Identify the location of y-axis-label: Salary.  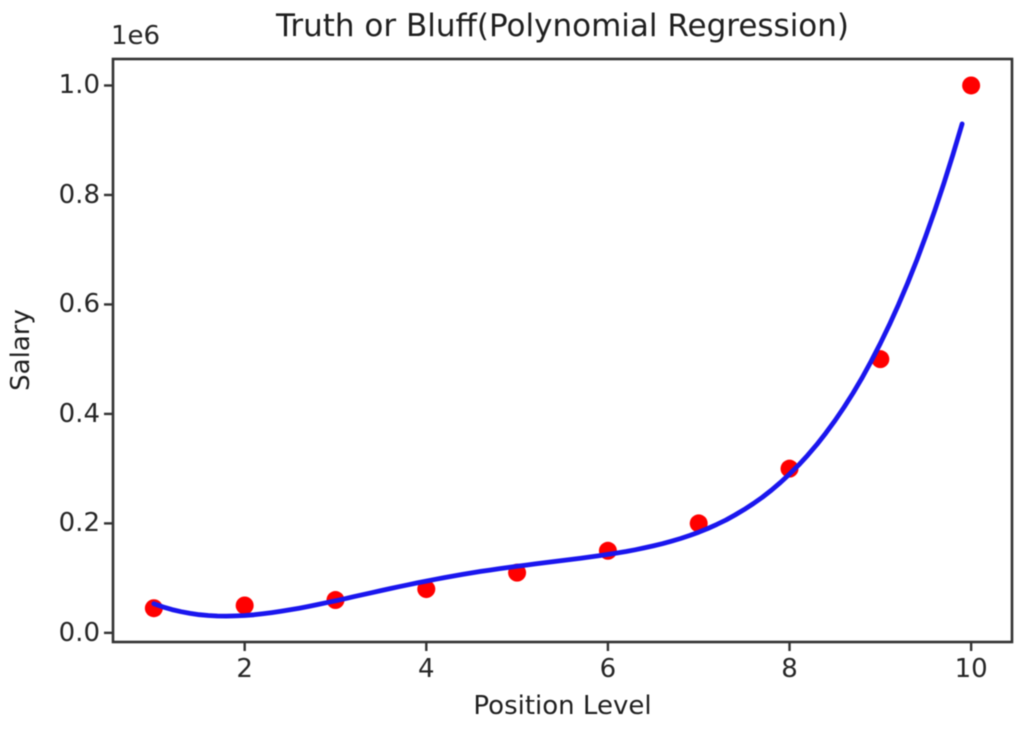
(21, 350).